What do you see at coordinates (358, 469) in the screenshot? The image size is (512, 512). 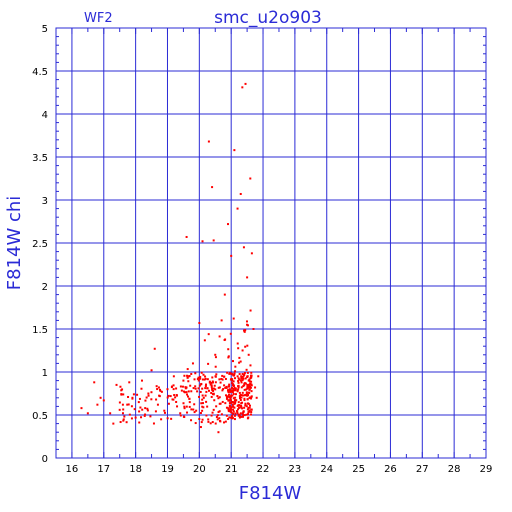 I see `x-tick-label: 25` at bounding box center [358, 469].